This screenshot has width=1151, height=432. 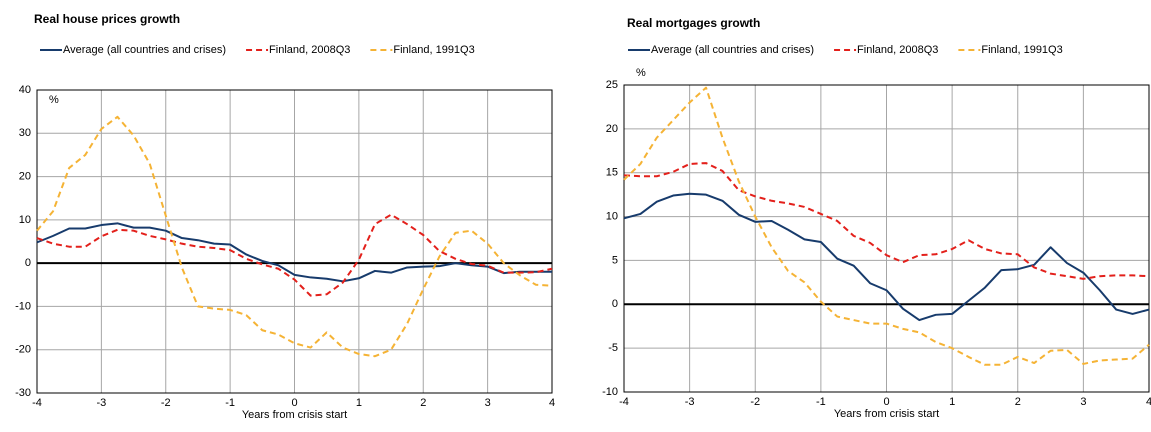 I want to click on y-tick-label: 30, so click(x=25, y=133).